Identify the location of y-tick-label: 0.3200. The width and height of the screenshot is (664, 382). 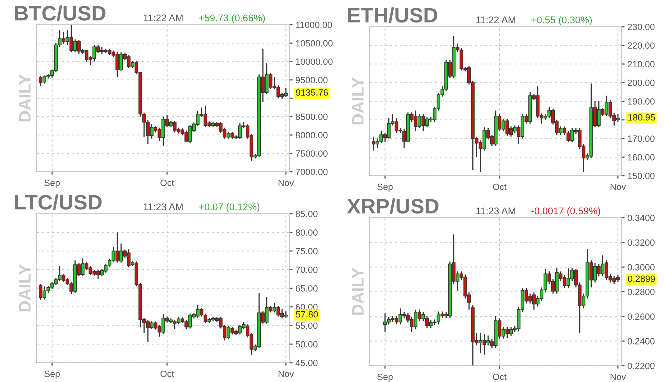
(641, 243).